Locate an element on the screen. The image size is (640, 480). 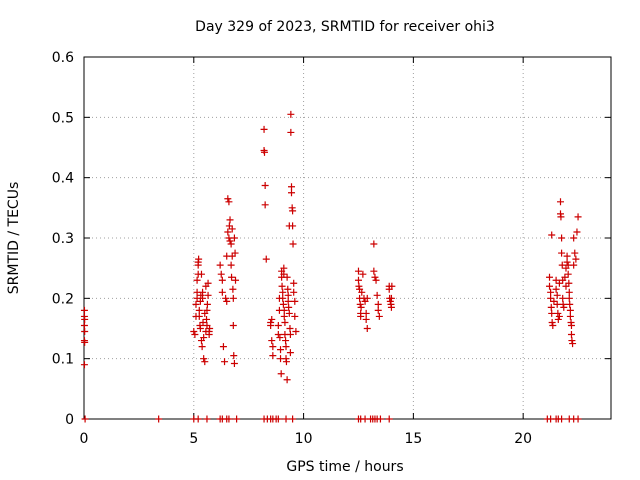
x-tick-label: 20 is located at coordinates (523, 439).